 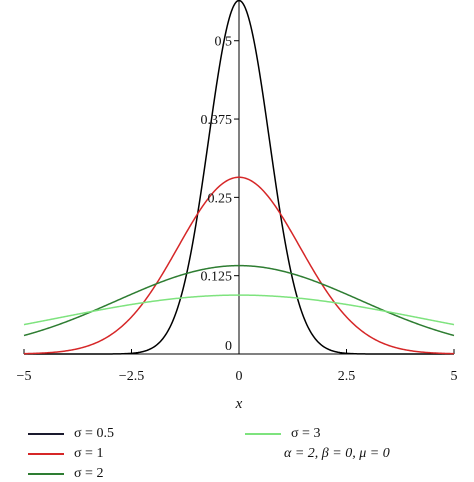 What do you see at coordinates (454, 376) in the screenshot?
I see `x-tick-label: 5` at bounding box center [454, 376].